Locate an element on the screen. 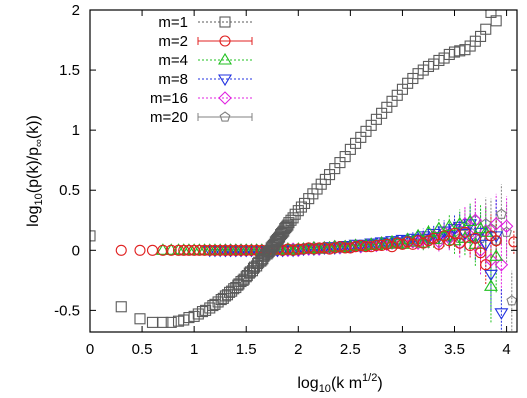 Image resolution: width=527 pixels, height=398 pixels. x-axis-title: log10(k m1/2) is located at coordinates (339, 383).